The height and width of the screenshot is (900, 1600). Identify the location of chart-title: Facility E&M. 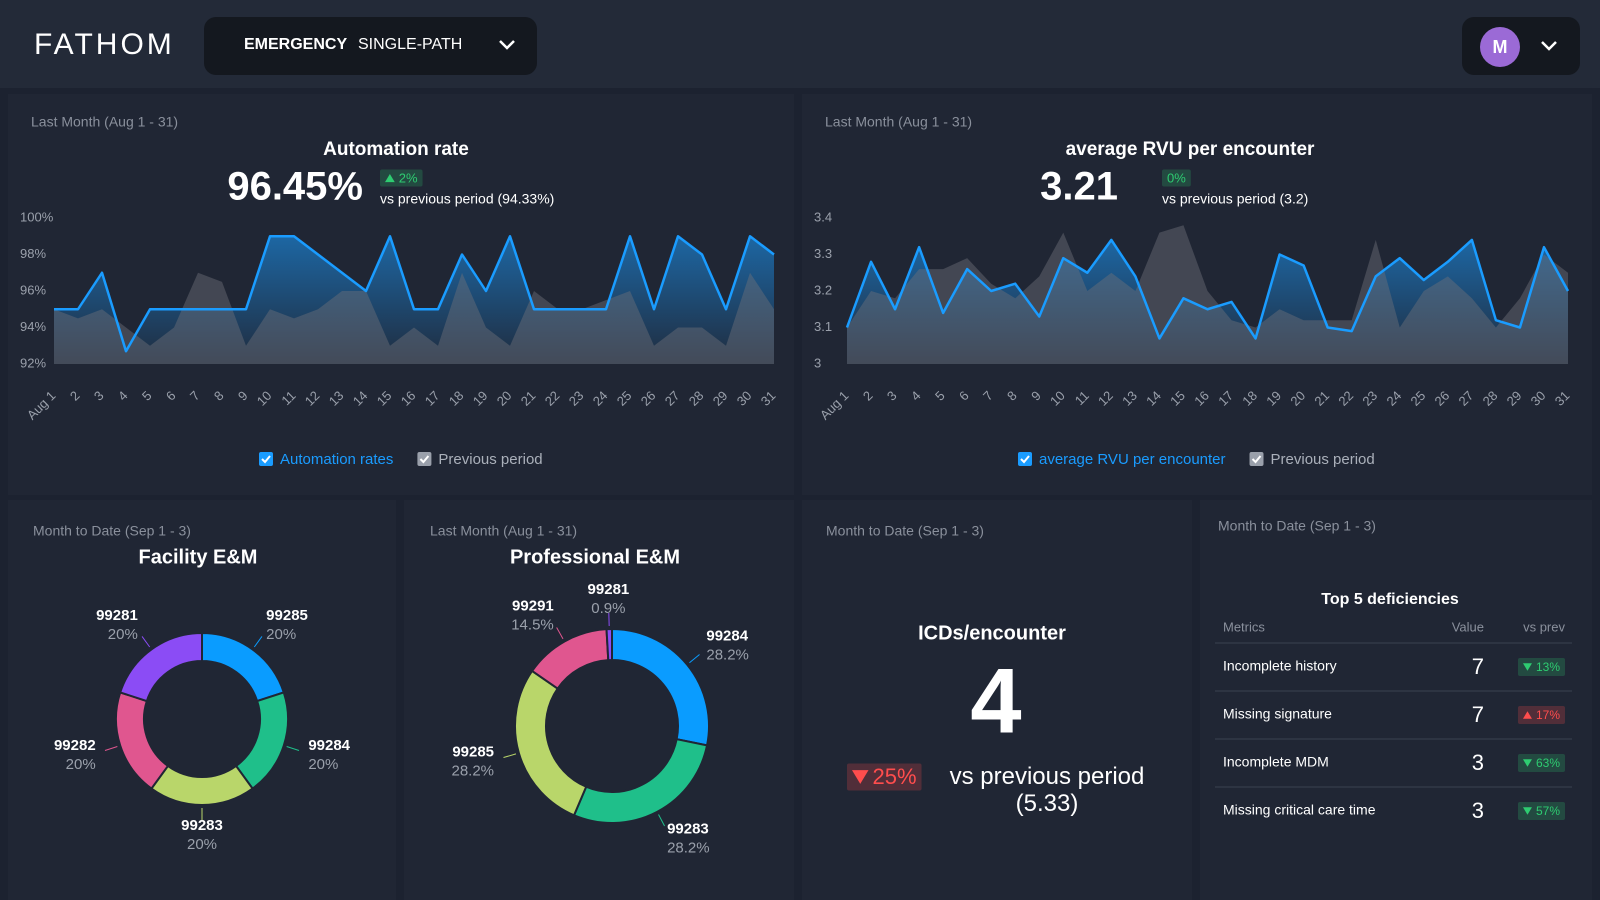
(198, 557).